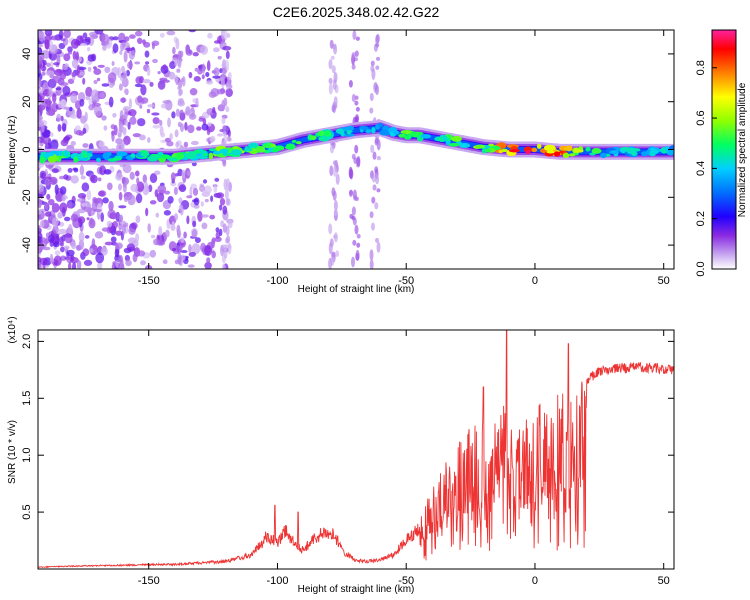 This screenshot has height=600, width=750. I want to click on x-tick-label: 50, so click(664, 581).